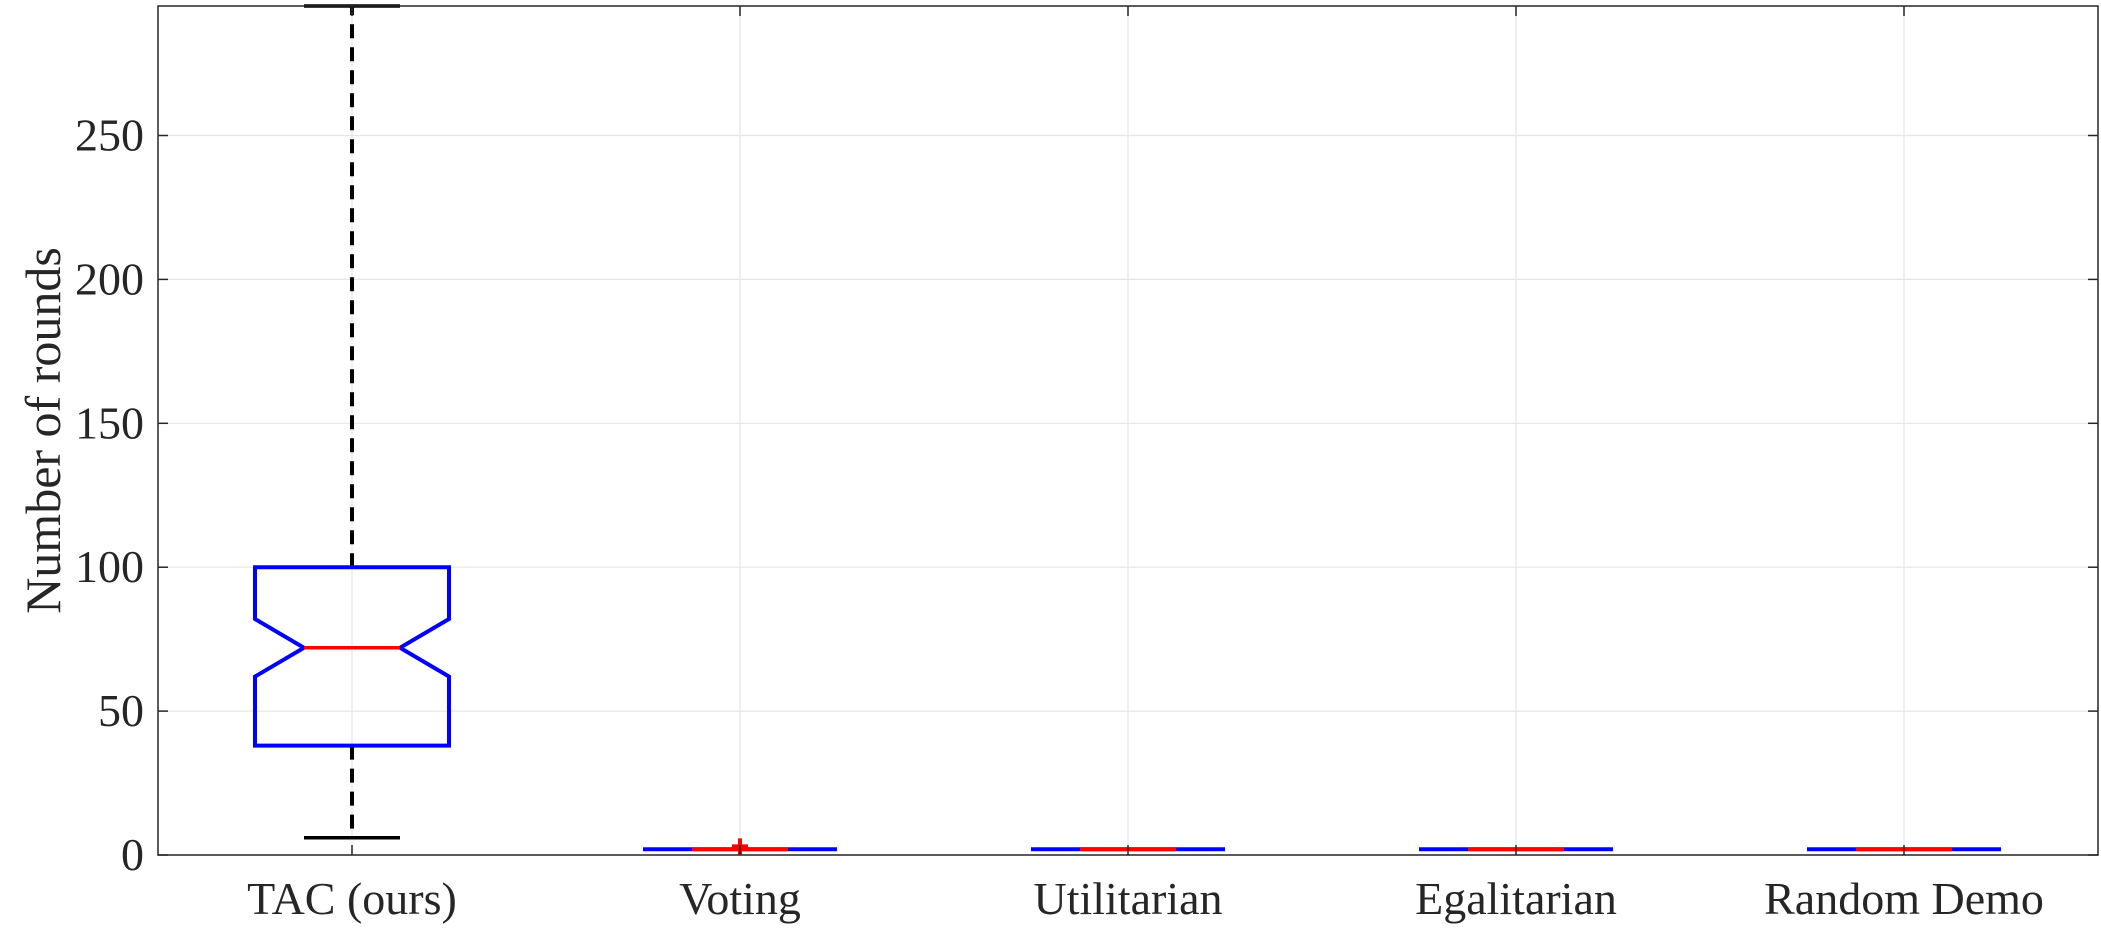 This screenshot has width=2101, height=933. What do you see at coordinates (352, 898) in the screenshot?
I see `x-tick-label: TAC (ours)` at bounding box center [352, 898].